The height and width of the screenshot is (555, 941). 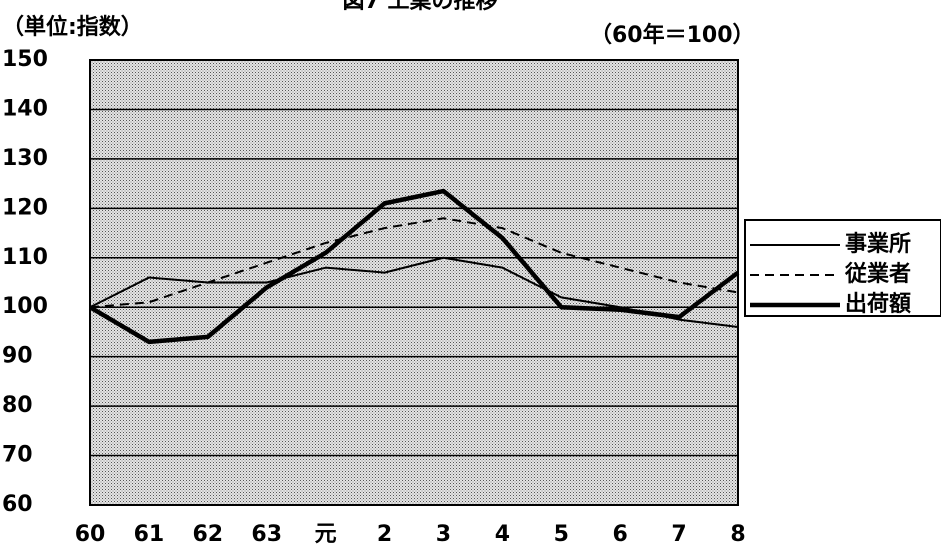 I want to click on y-tick-label: 130, so click(x=25, y=158).